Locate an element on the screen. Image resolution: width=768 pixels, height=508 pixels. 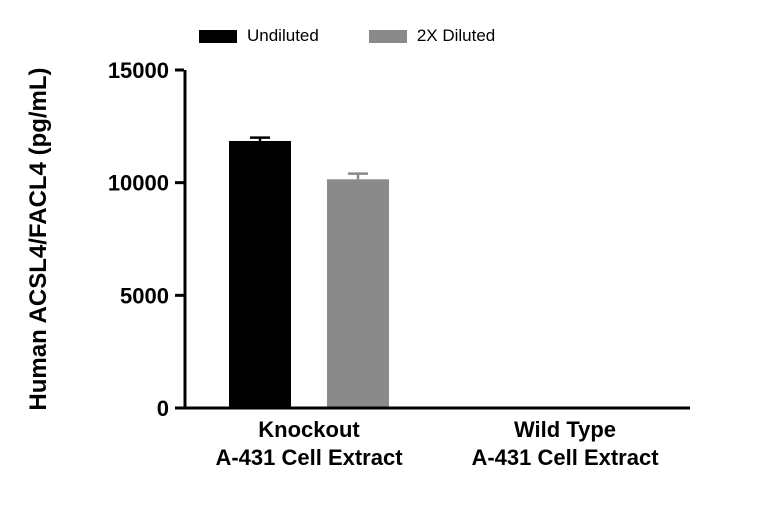
bar-undiluted-group0 is located at coordinates (260, 274).